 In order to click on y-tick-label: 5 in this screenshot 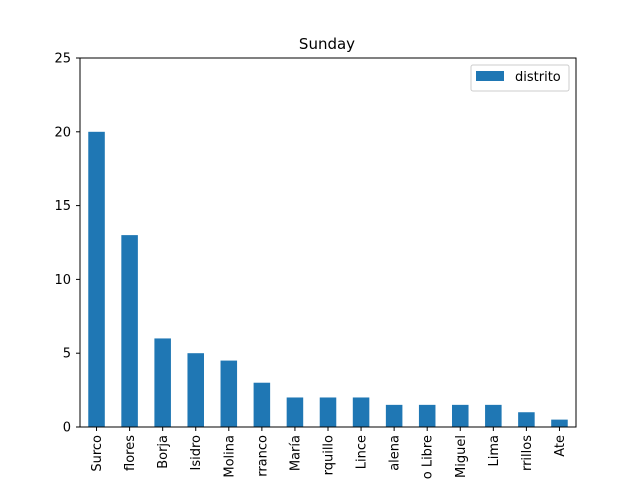, I will do `click(67, 354)`.